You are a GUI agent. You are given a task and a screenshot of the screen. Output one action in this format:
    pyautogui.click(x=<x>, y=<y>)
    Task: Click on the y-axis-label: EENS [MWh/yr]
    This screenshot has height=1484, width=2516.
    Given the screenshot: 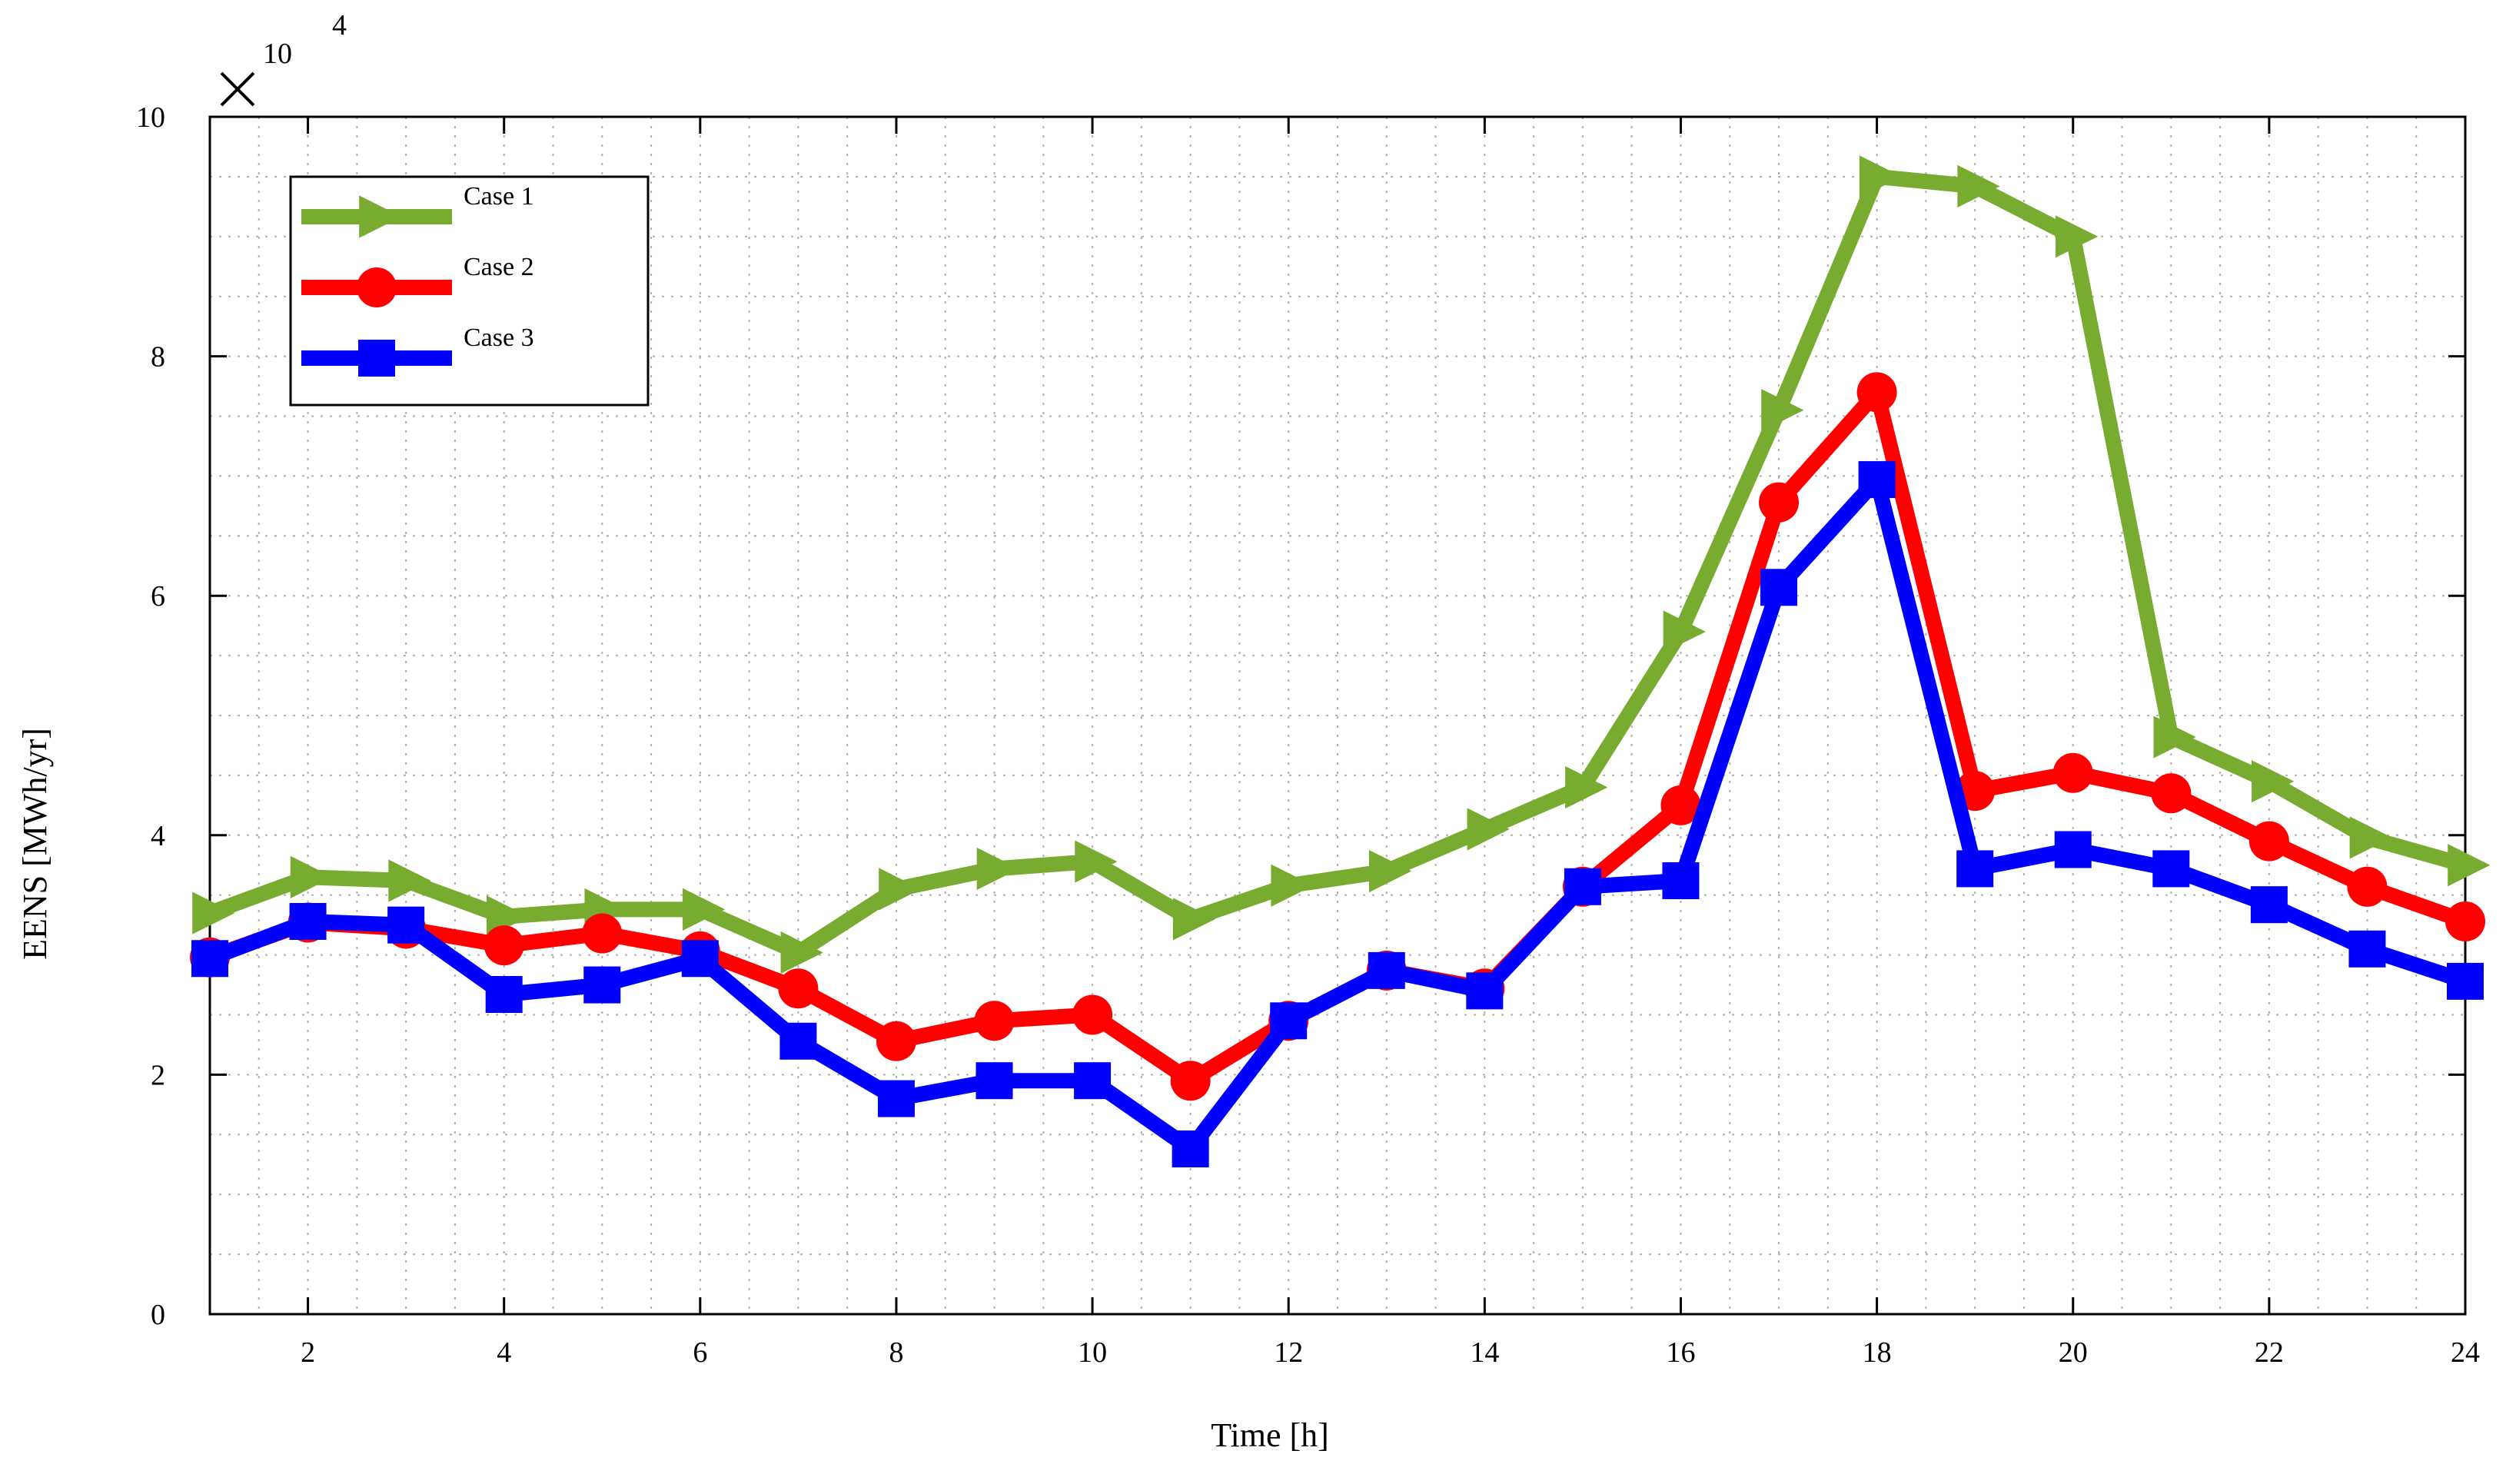 What is the action you would take?
    pyautogui.click(x=35, y=844)
    